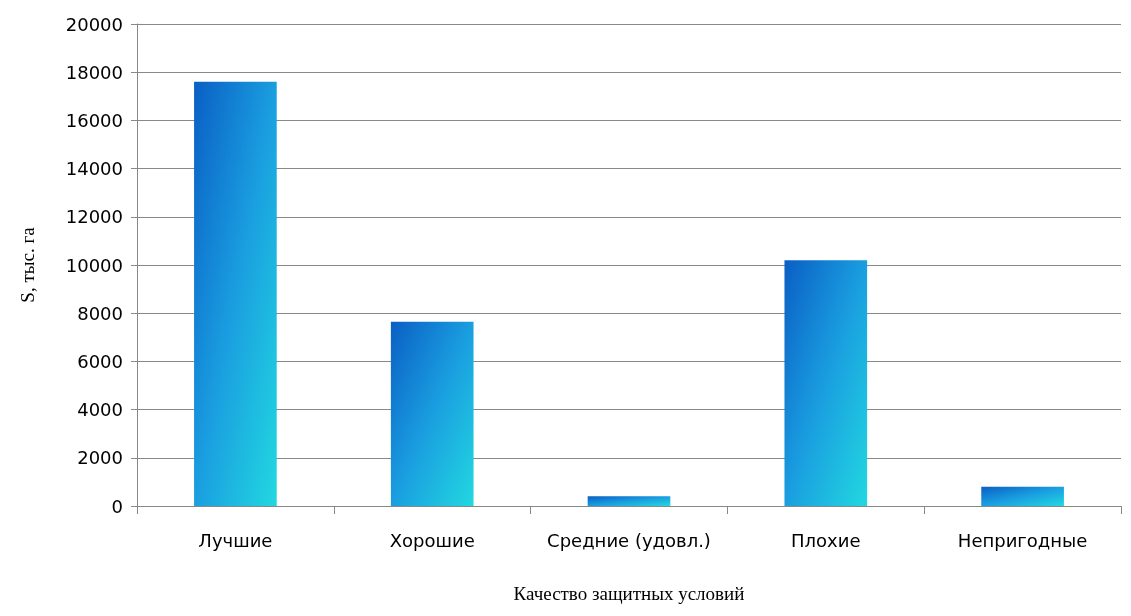 This screenshot has width=1131, height=616. I want to click on x-tick-label: Средние (удовл.), so click(629, 540).